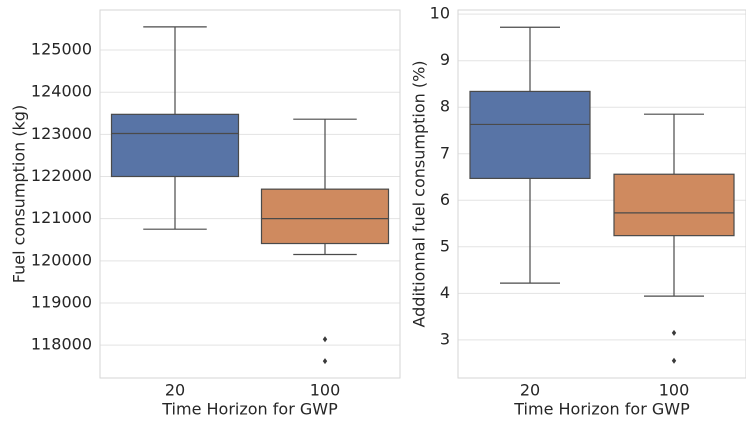 The height and width of the screenshot is (421, 746). Describe the element at coordinates (61, 133) in the screenshot. I see `y-tick-label: 123000` at that location.